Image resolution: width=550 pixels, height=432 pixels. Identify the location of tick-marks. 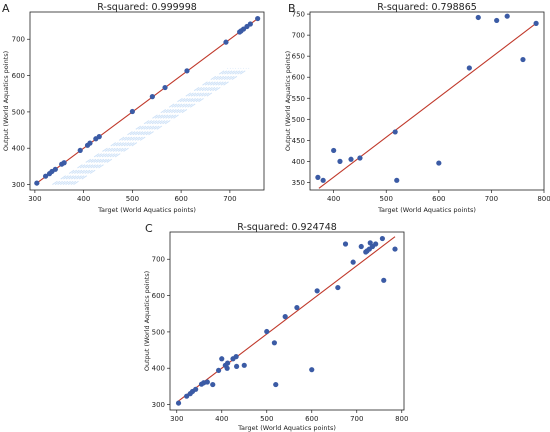
(129, 115).